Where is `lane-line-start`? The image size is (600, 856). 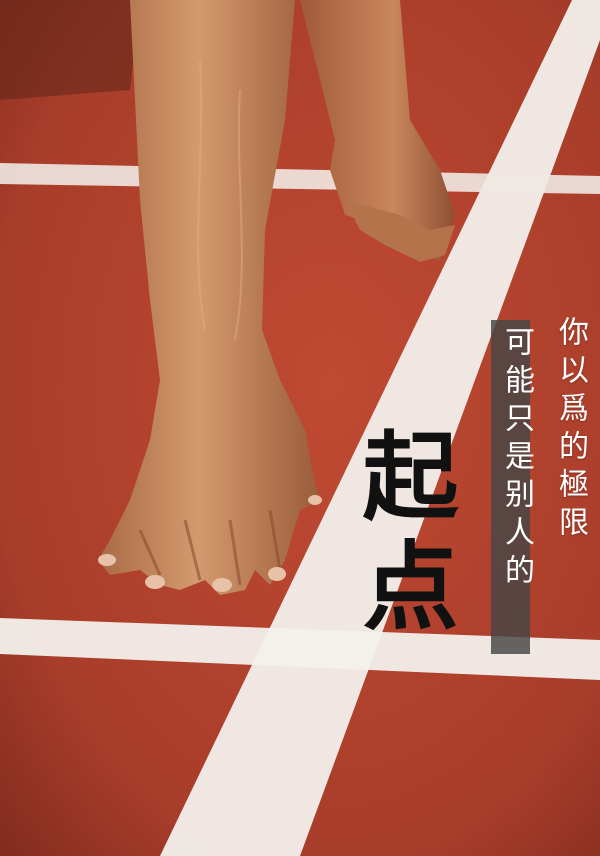
lane-line-start is located at coordinates (300, 649).